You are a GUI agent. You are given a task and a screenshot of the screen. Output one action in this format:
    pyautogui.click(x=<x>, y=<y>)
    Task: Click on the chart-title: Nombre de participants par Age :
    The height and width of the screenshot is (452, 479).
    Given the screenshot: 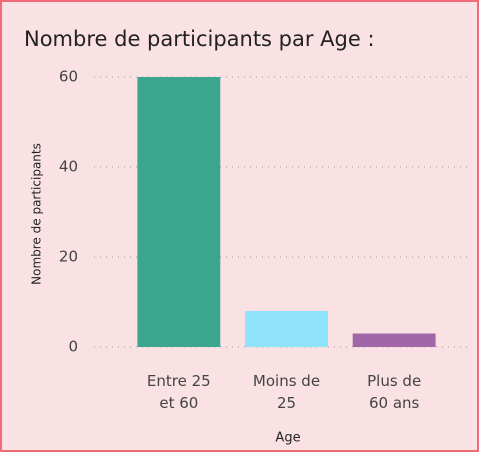 What is the action you would take?
    pyautogui.click(x=199, y=39)
    